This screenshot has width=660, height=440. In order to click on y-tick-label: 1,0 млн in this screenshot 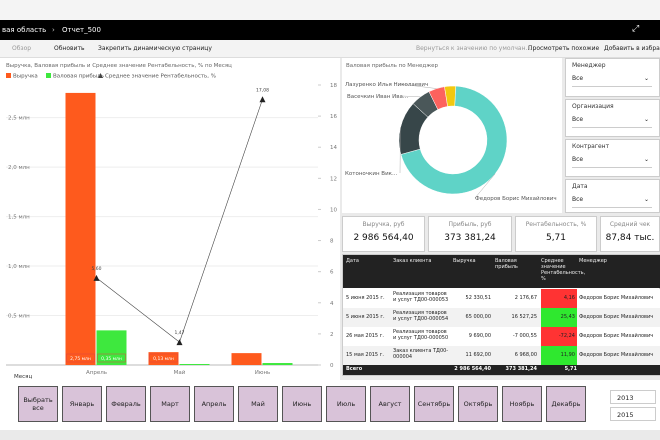, I will do `click(19, 267)`.